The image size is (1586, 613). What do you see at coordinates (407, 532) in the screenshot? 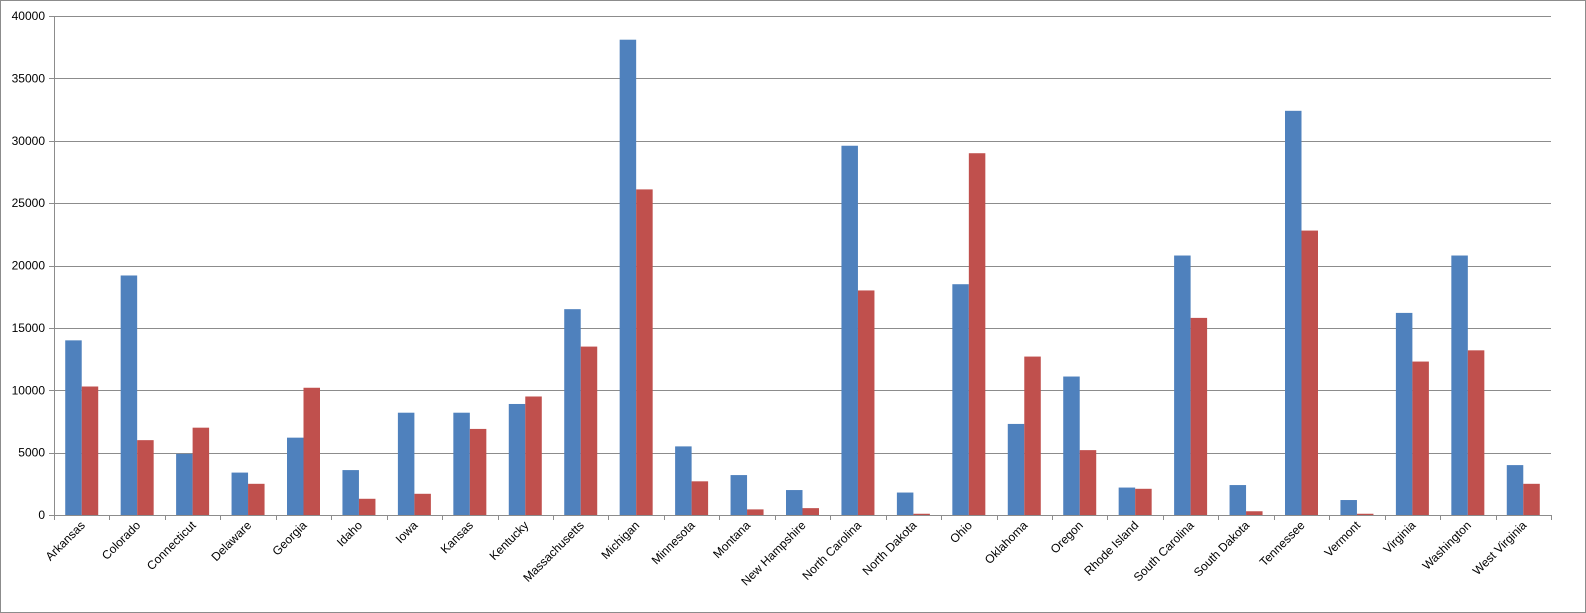
I see `x-category-label: Iowa` at bounding box center [407, 532].